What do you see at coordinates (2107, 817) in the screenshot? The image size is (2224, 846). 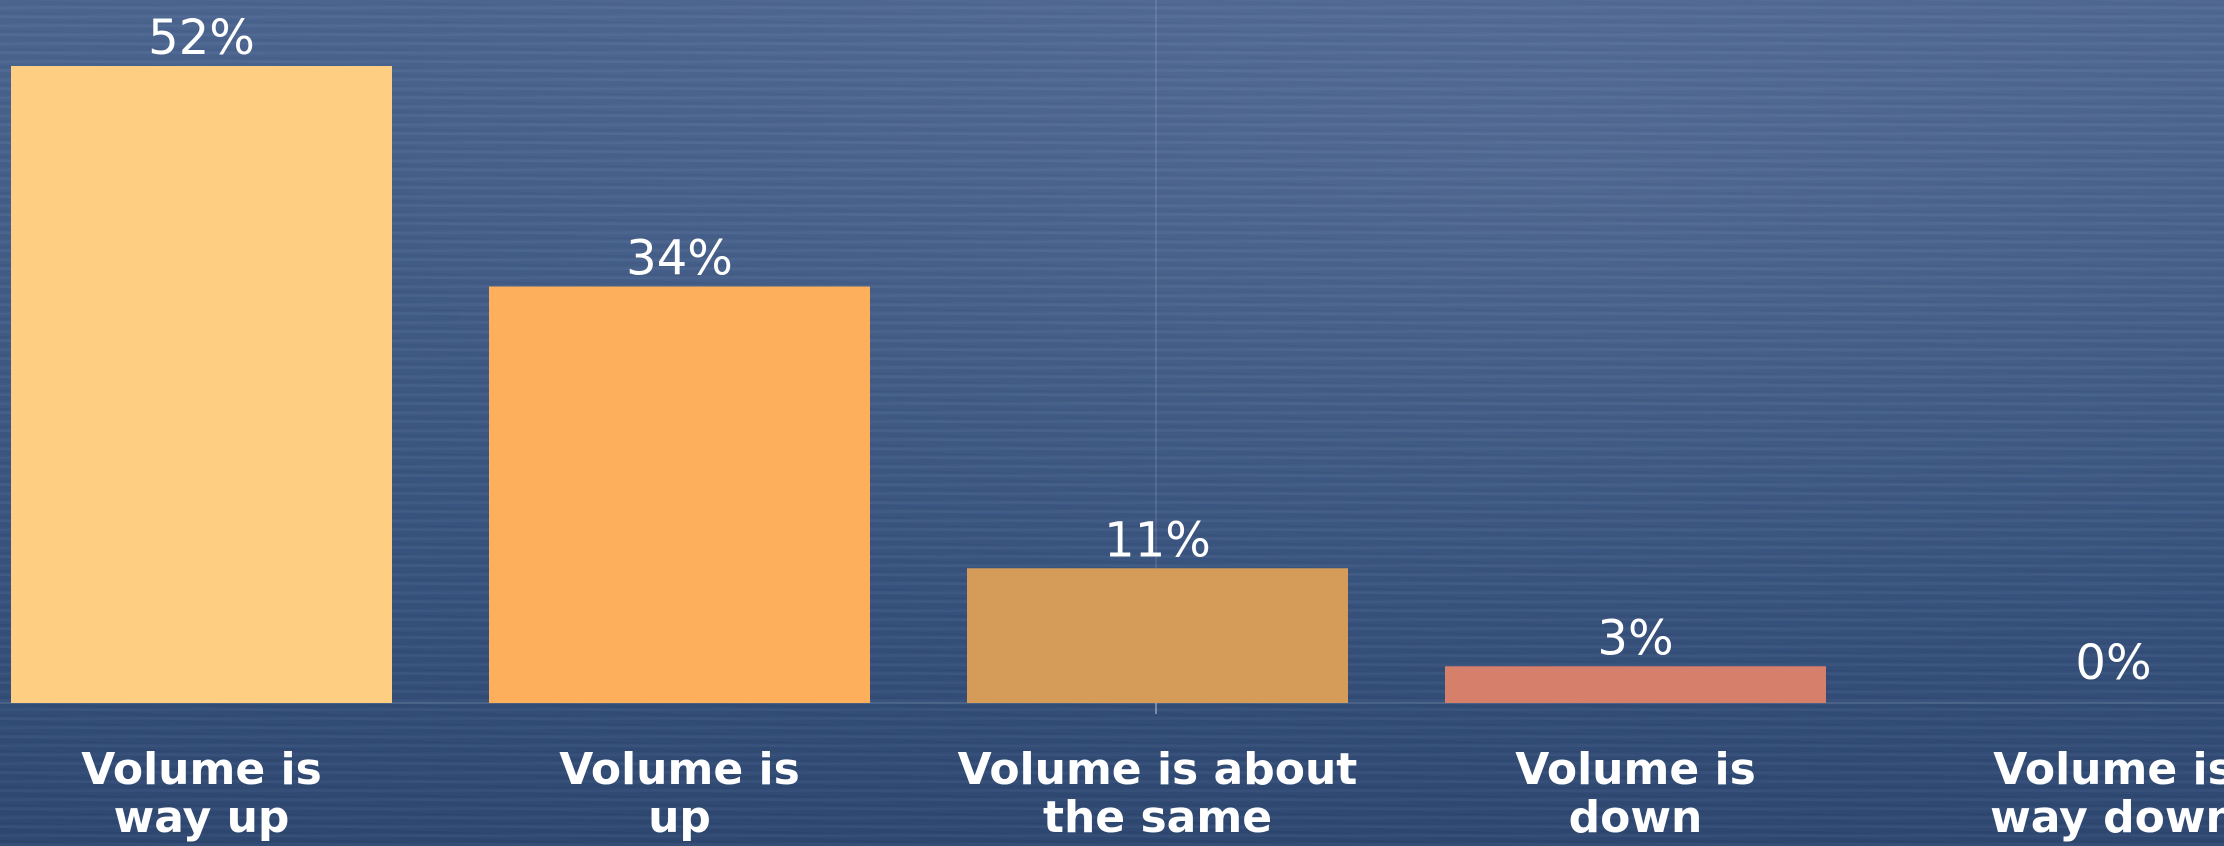 I see `category-label-line: way down` at bounding box center [2107, 817].